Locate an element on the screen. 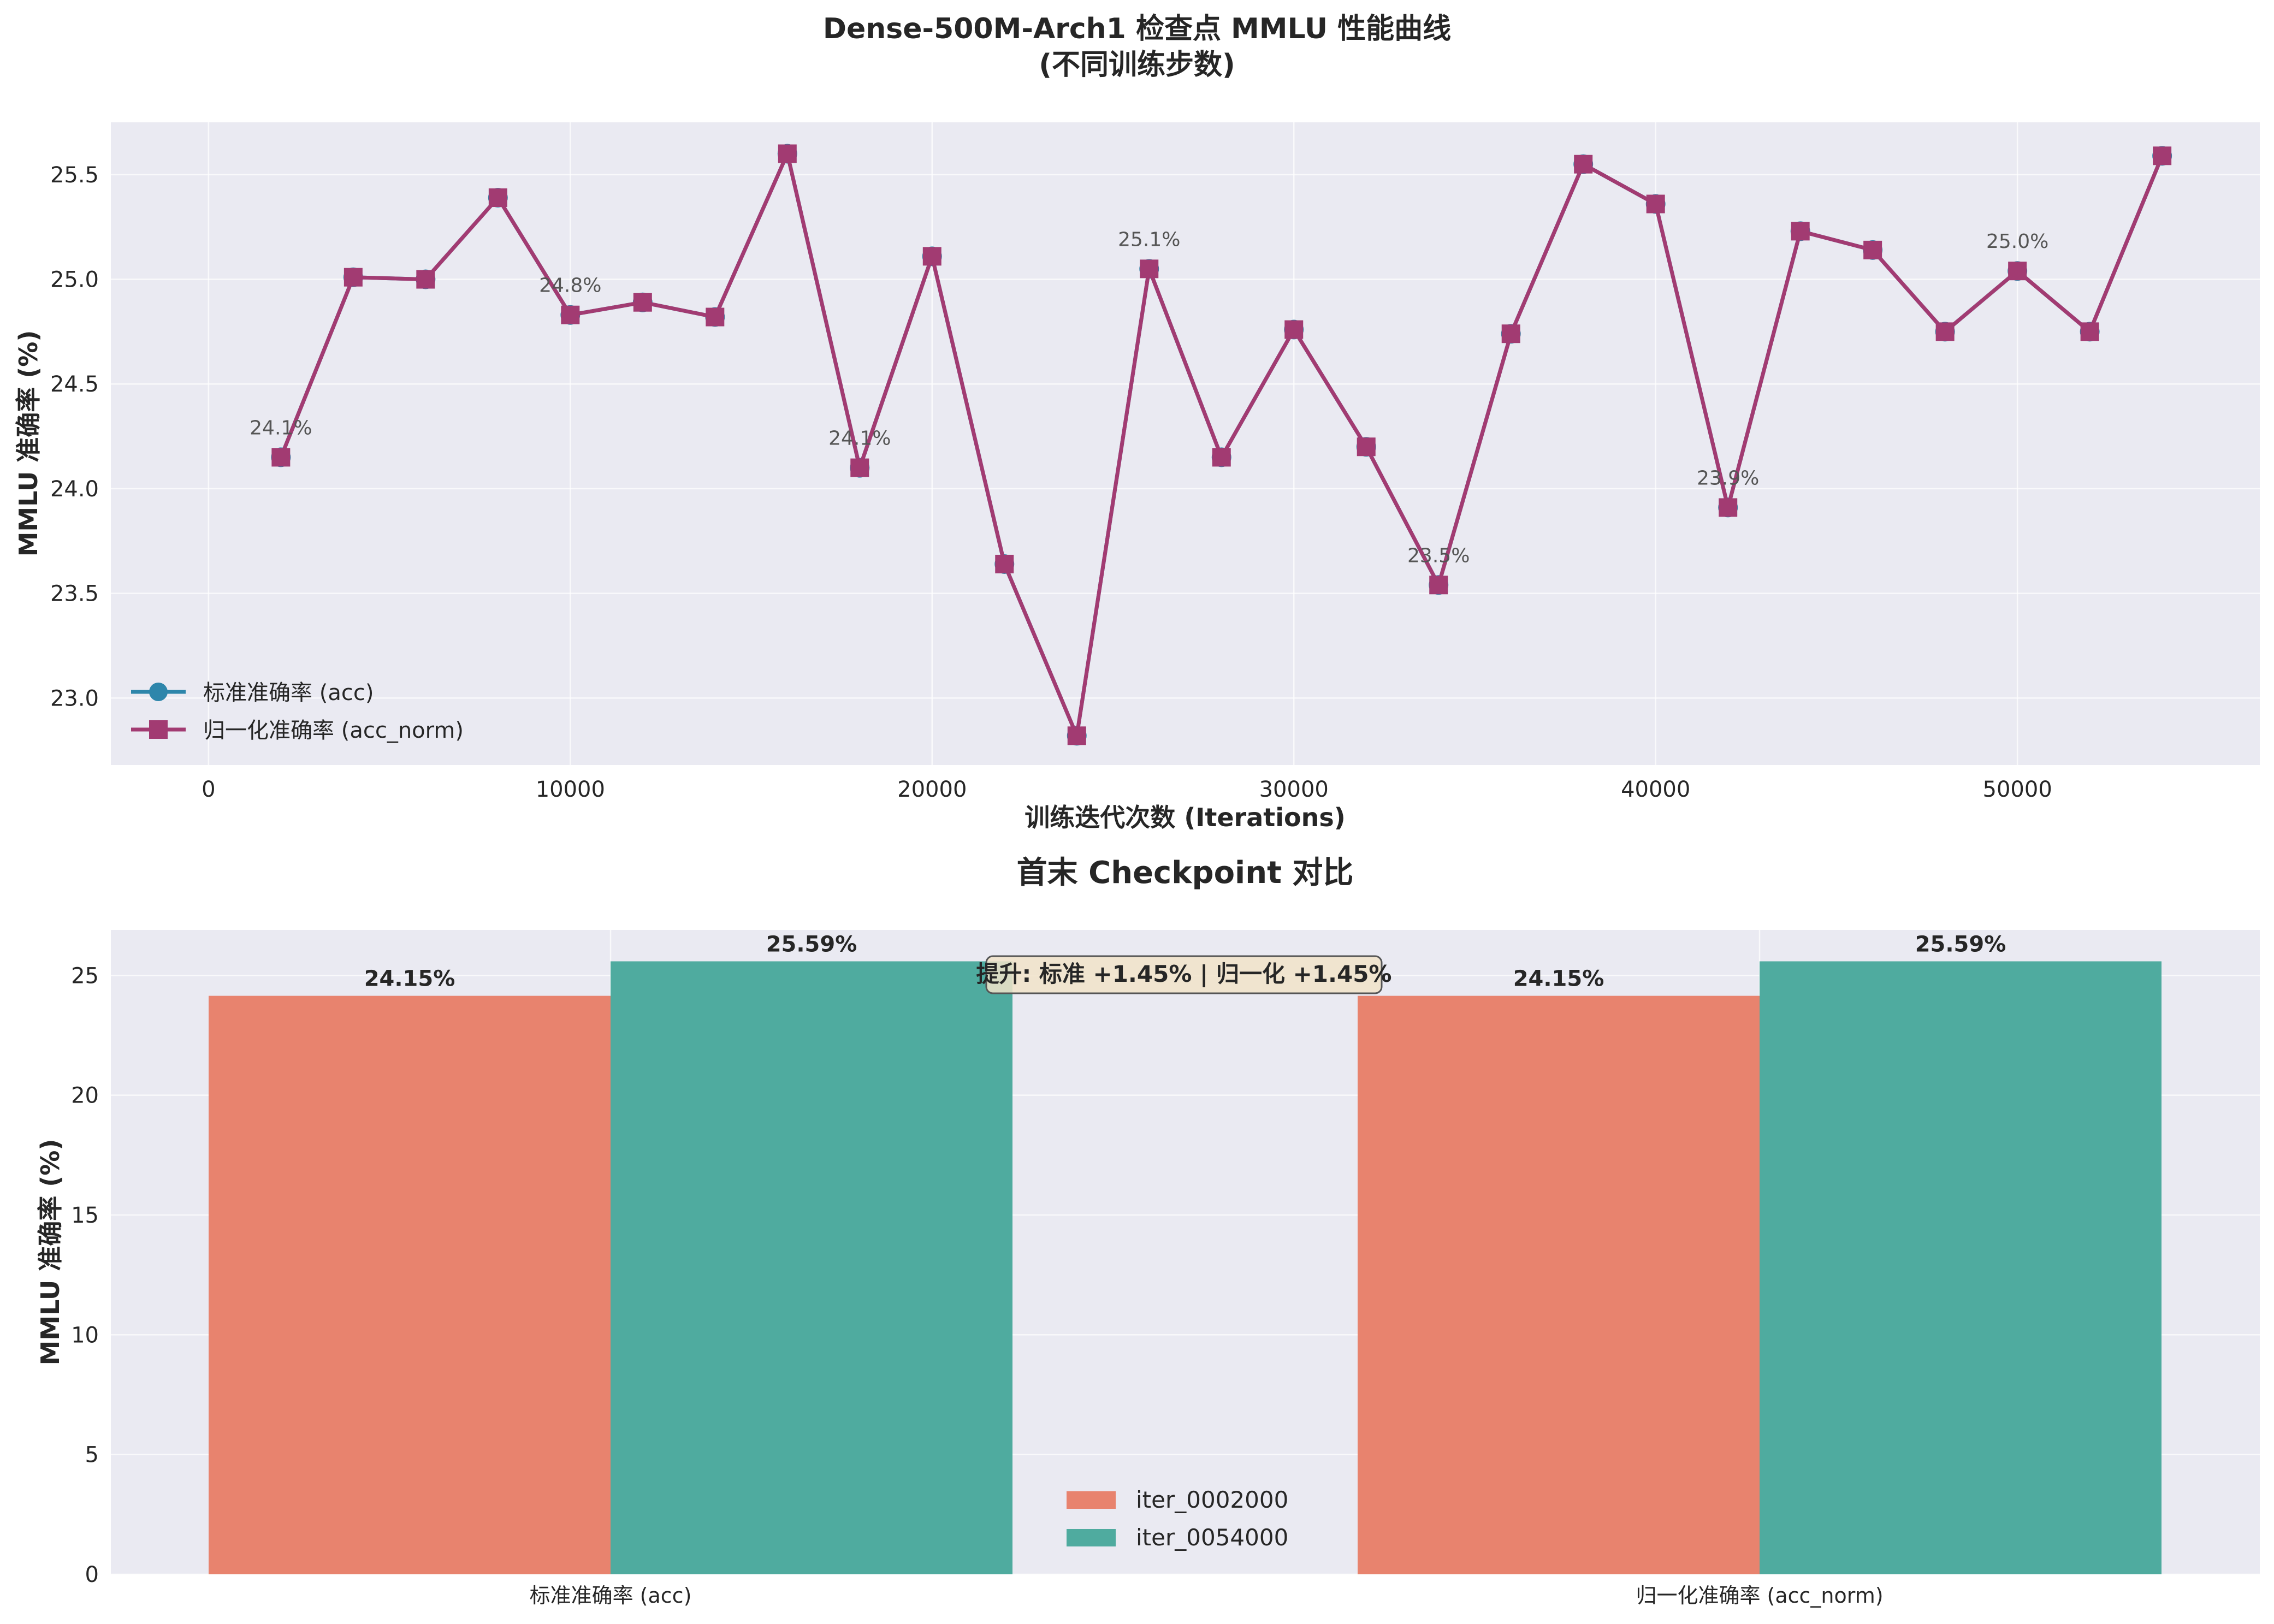  bar-chart-y-ticks: 0 5 10 15 20 25 is located at coordinates (85, 1275).